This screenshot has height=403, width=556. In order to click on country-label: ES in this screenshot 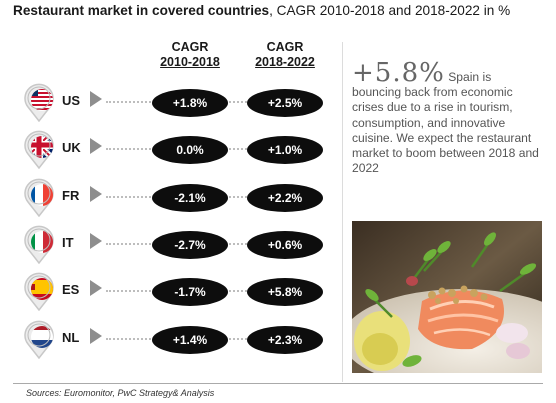, I will do `click(71, 290)`.